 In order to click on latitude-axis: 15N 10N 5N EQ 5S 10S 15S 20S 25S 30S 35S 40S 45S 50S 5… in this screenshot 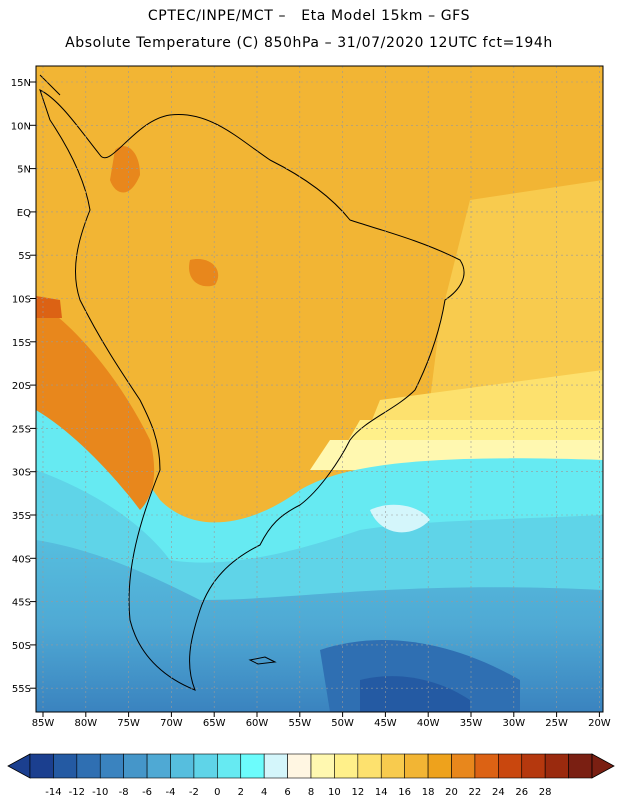, I will do `click(23, 386)`.